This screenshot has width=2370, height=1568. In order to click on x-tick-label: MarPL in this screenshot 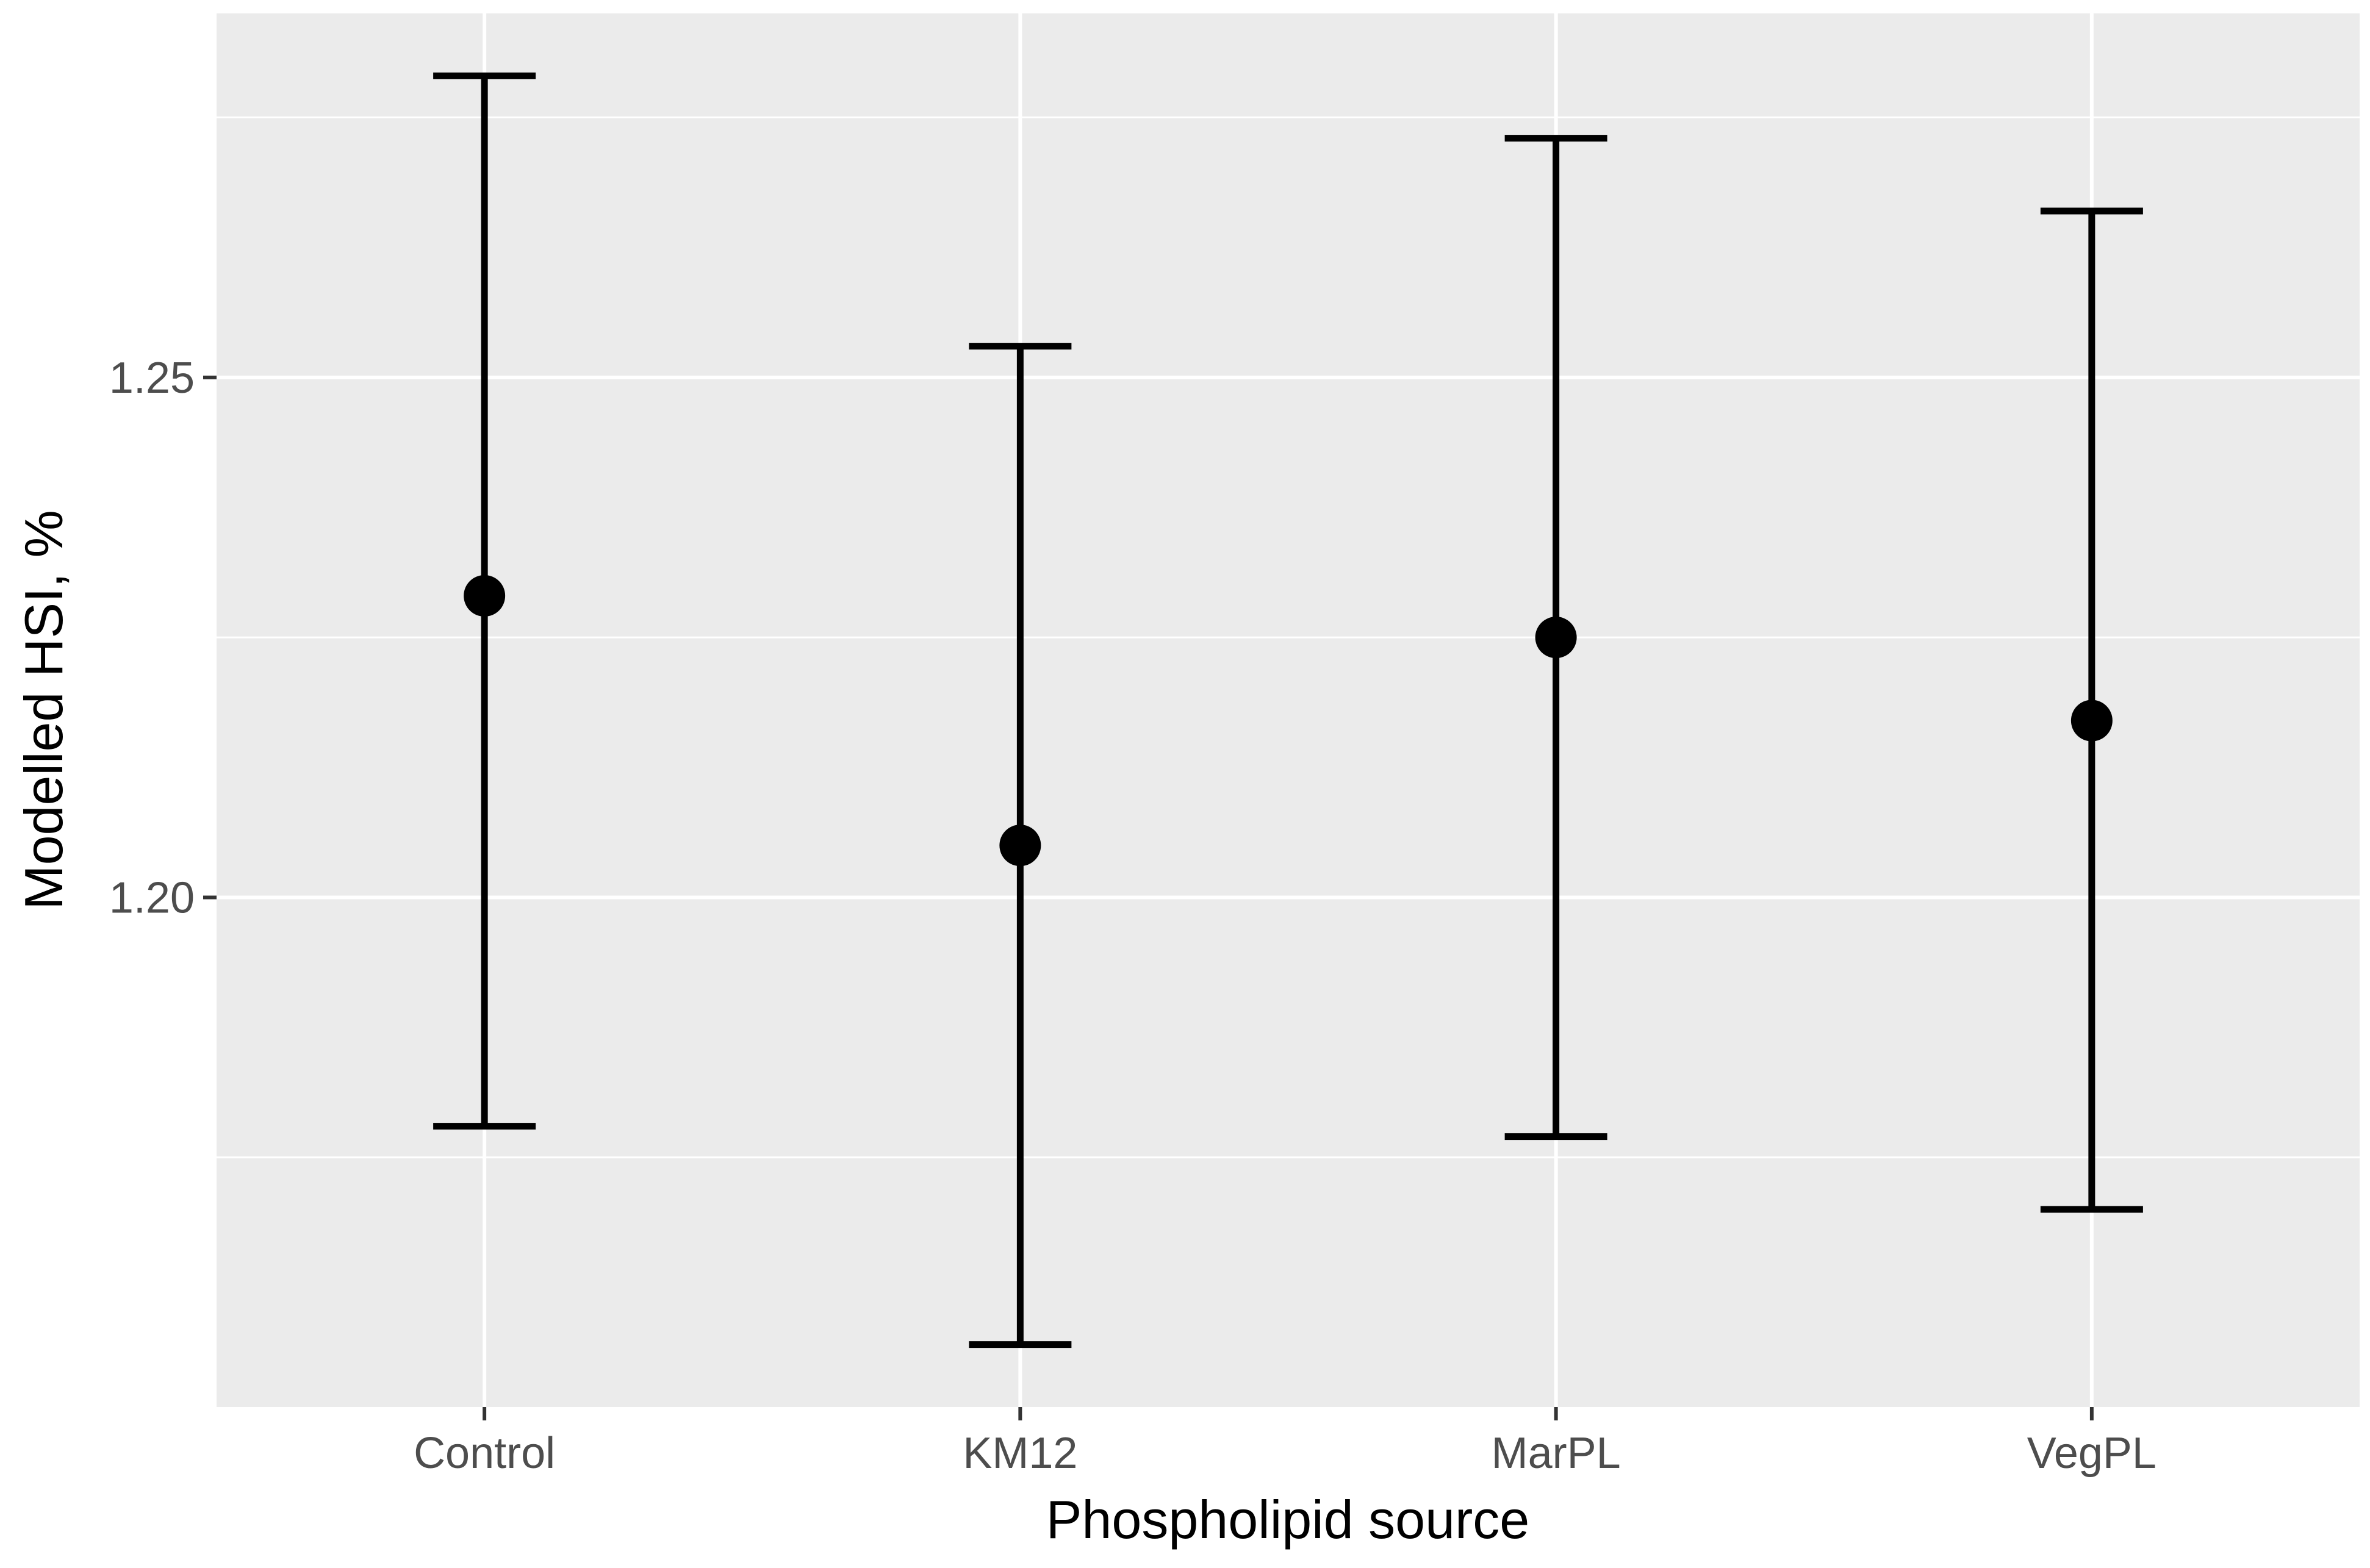, I will do `click(1556, 1453)`.